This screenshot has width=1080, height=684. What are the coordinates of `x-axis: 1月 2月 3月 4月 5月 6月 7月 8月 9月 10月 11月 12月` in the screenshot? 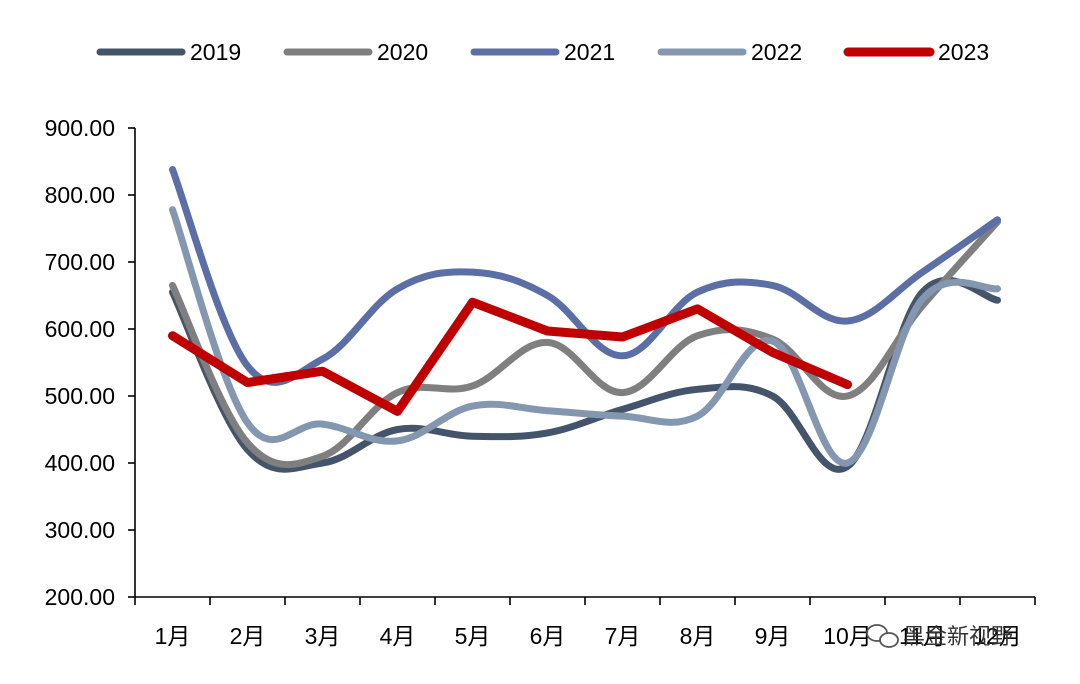 It's located at (585, 622).